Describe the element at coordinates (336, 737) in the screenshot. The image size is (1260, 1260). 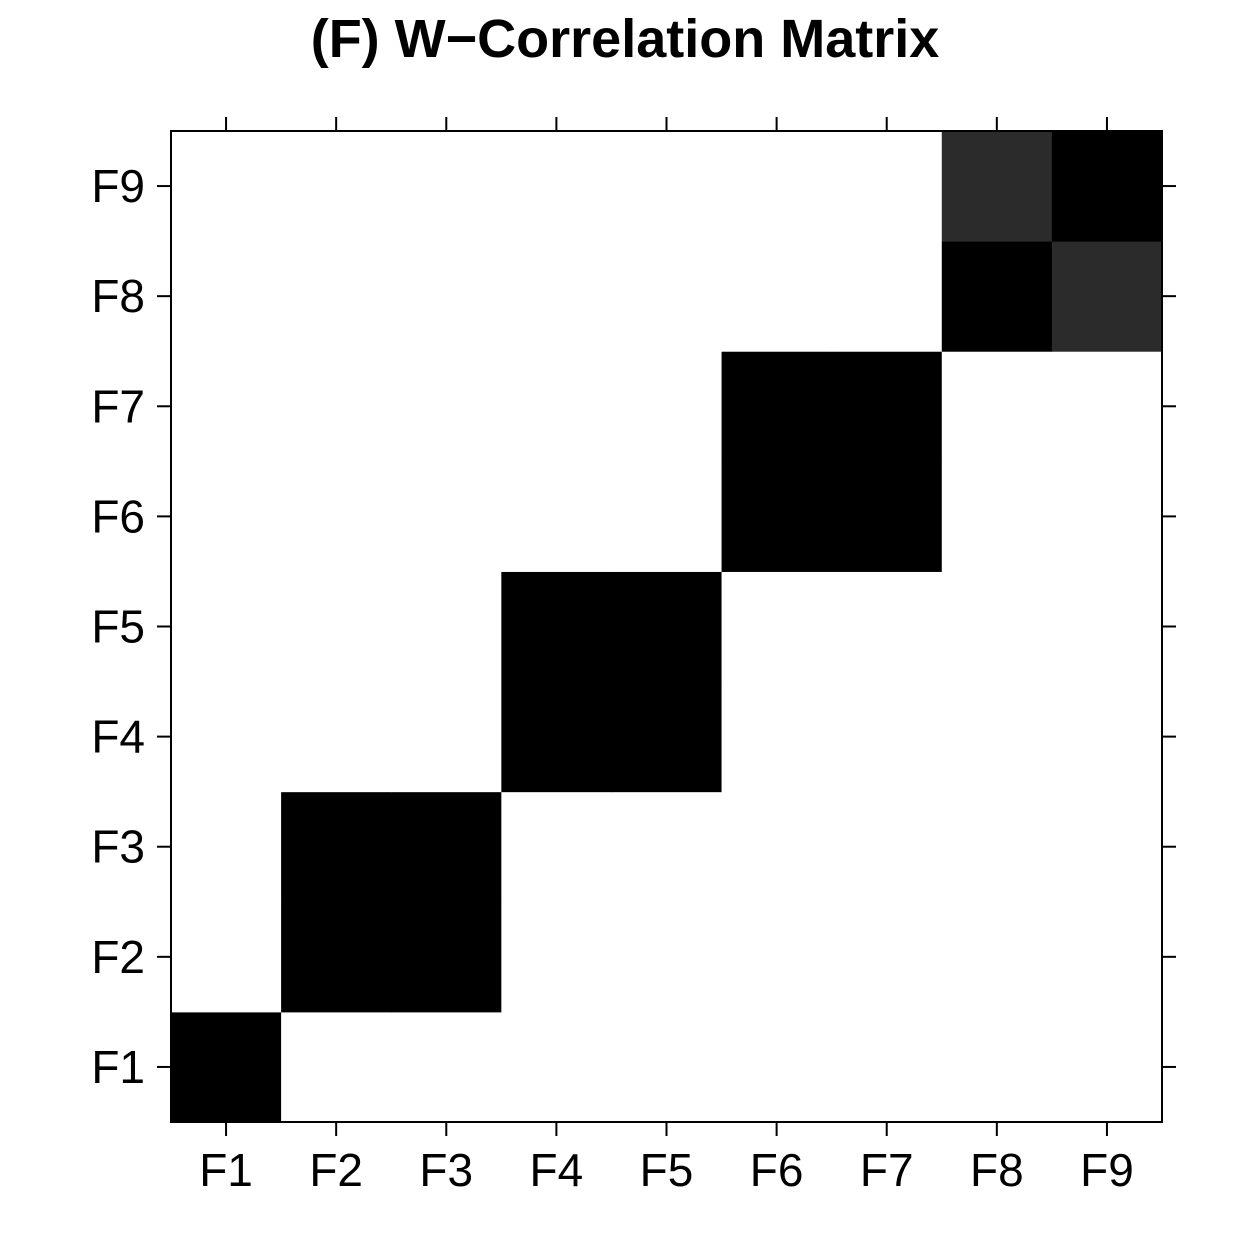
I see `heatmap-cell-F2-F4` at that location.